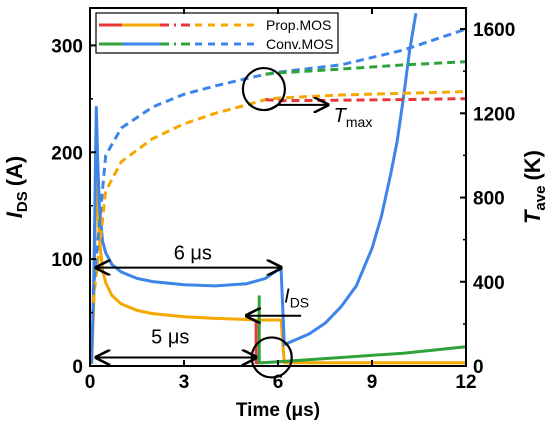  What do you see at coordinates (67, 46) in the screenshot?
I see `y-left-tick-label: 300` at bounding box center [67, 46].